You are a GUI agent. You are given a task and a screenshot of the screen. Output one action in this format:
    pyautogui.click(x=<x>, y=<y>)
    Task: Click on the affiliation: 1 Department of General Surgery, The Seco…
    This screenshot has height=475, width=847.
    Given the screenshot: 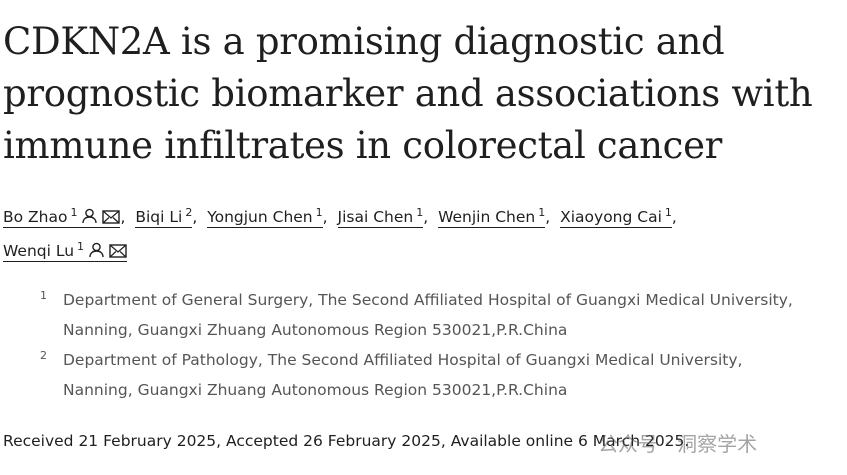 What is the action you would take?
    pyautogui.click(x=425, y=315)
    